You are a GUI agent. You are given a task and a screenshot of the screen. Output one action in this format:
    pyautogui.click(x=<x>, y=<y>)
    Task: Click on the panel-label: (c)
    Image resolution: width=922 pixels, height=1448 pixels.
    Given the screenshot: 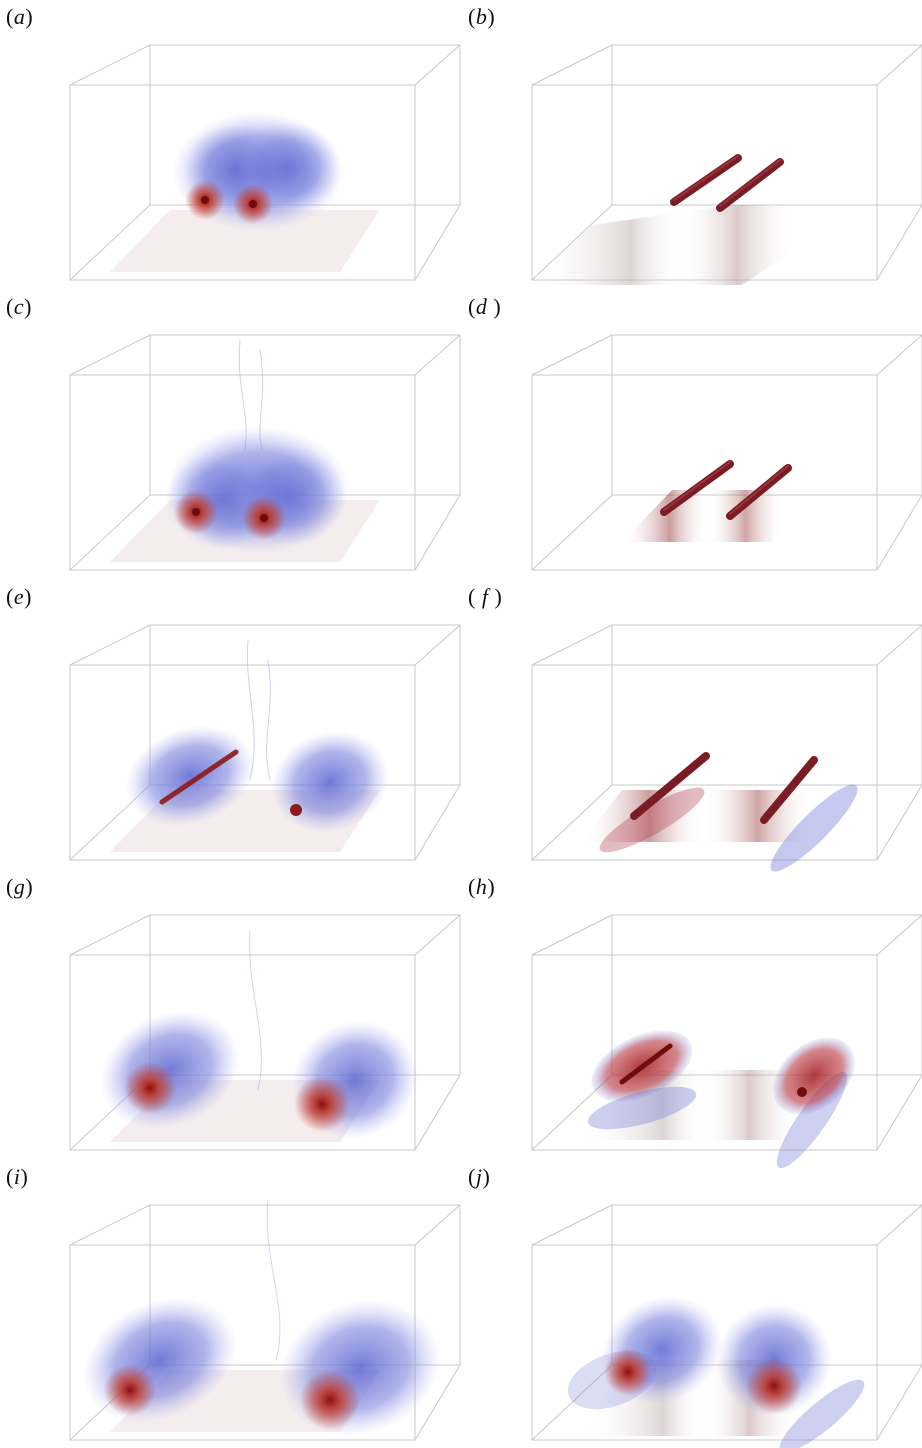 What is the action you would take?
    pyautogui.click(x=19, y=306)
    